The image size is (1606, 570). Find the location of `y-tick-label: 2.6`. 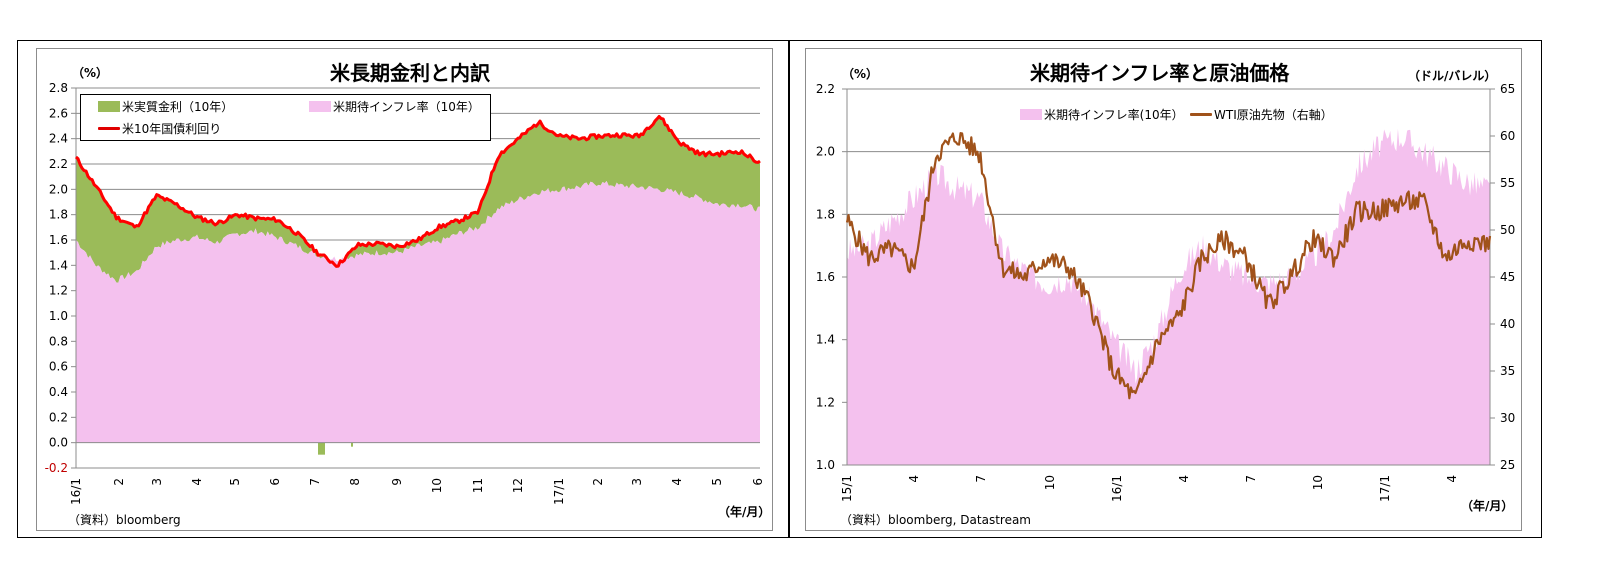

y-tick-label: 2.6 is located at coordinates (58, 113).